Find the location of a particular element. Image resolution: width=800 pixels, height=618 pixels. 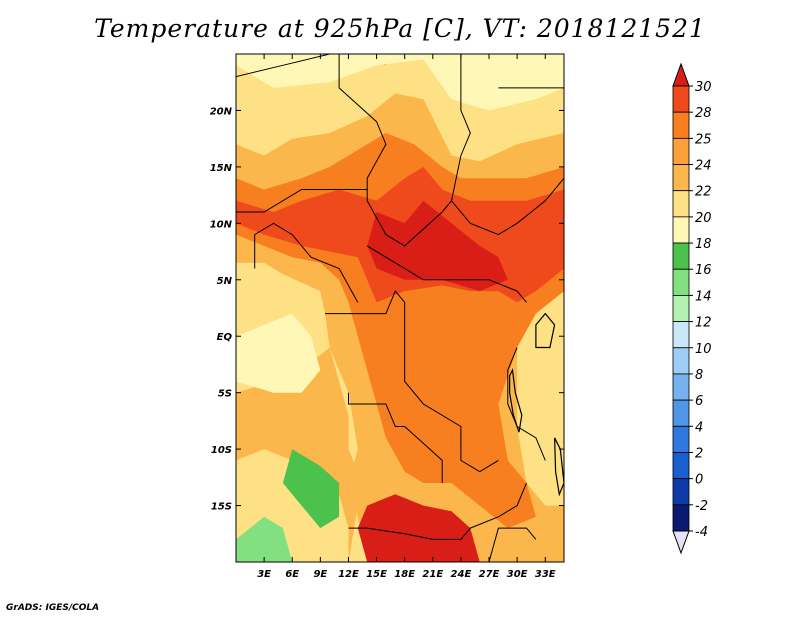

lakes-layer is located at coordinates (536, 404).